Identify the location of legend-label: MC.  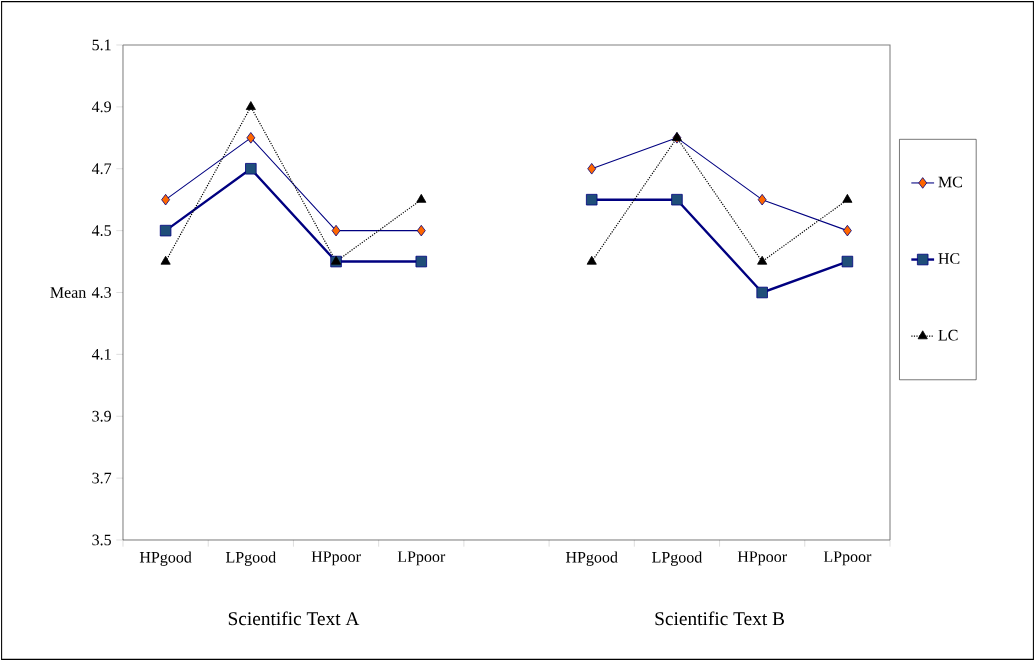
(950, 182).